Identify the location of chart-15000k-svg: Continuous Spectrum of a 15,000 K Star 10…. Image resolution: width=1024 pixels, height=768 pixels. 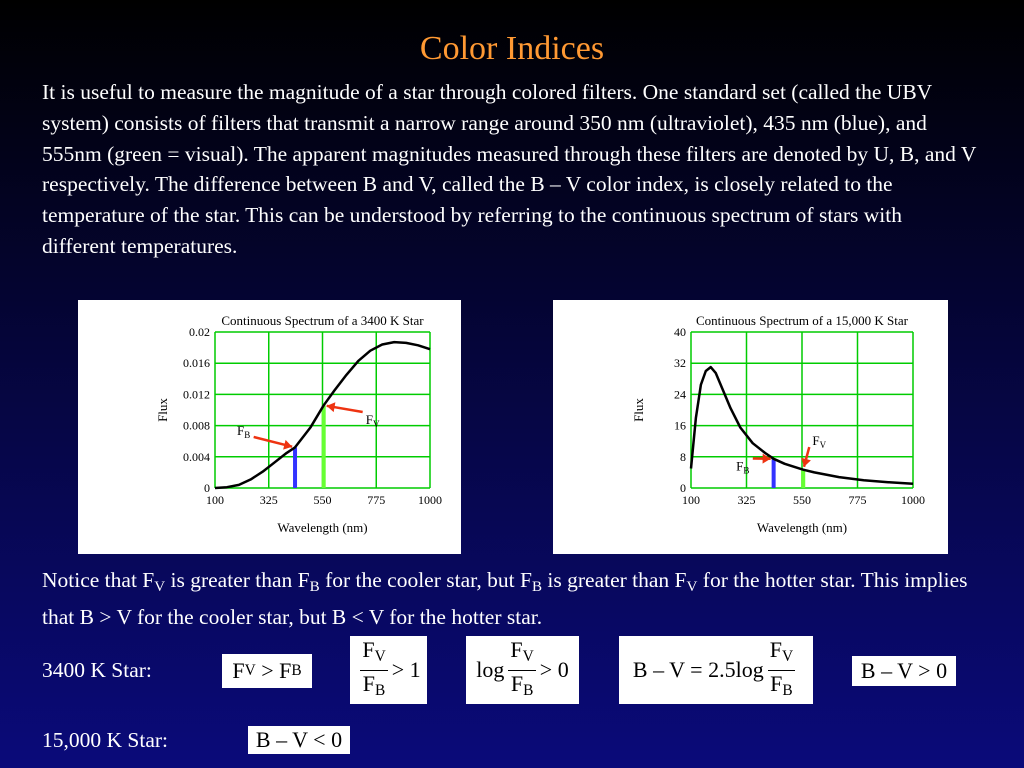
(778, 424).